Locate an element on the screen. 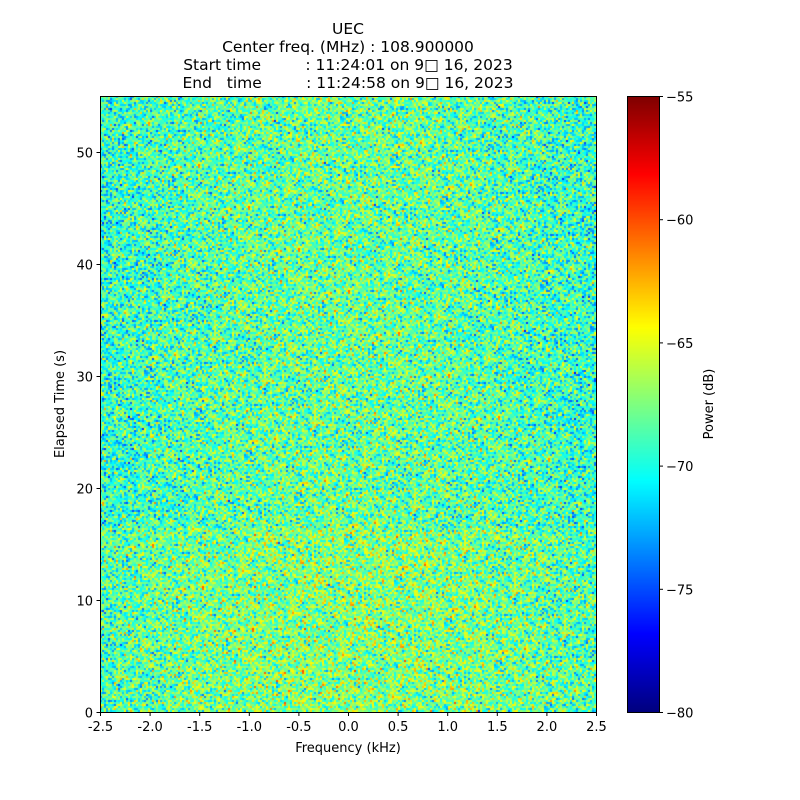 The height and width of the screenshot is (800, 800). x-tick-label: -2.5 is located at coordinates (100, 727).